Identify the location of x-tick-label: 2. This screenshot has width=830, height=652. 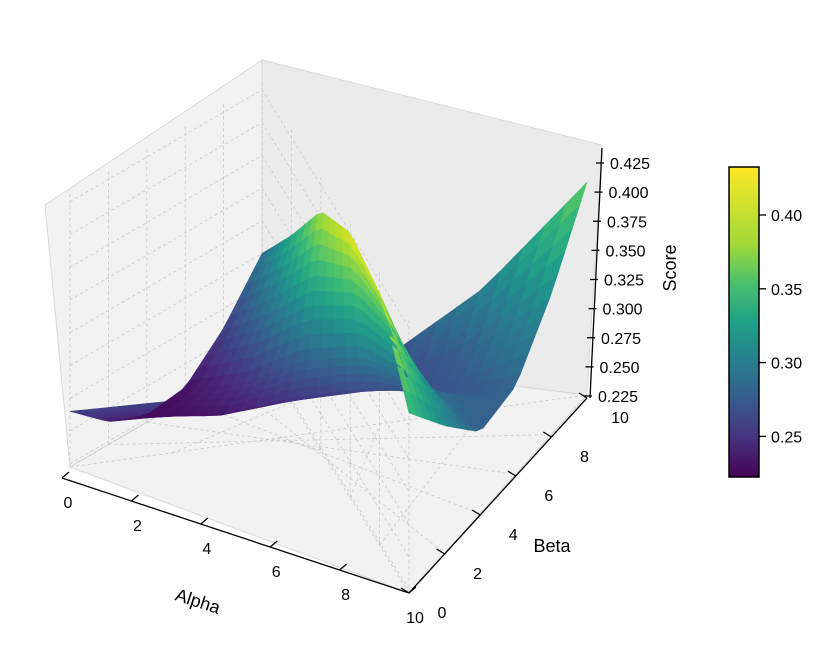
(137, 526).